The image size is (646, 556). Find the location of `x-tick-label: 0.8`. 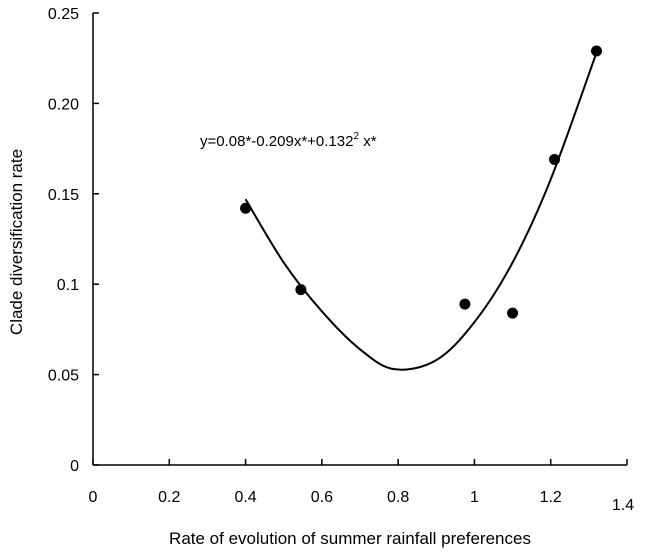

x-tick-label: 0.8 is located at coordinates (398, 497).